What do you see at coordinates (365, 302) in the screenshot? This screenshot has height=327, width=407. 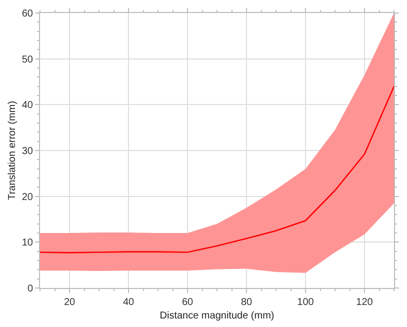 I see `x-tick-label: 120` at bounding box center [365, 302].